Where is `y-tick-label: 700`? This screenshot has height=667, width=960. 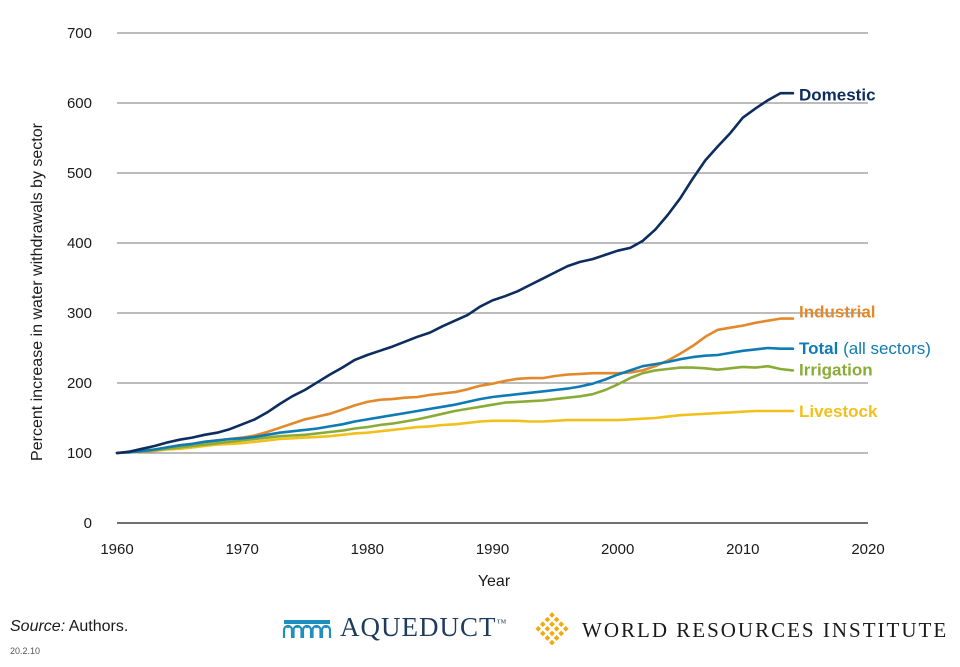
y-tick-label: 700 is located at coordinates (79, 33).